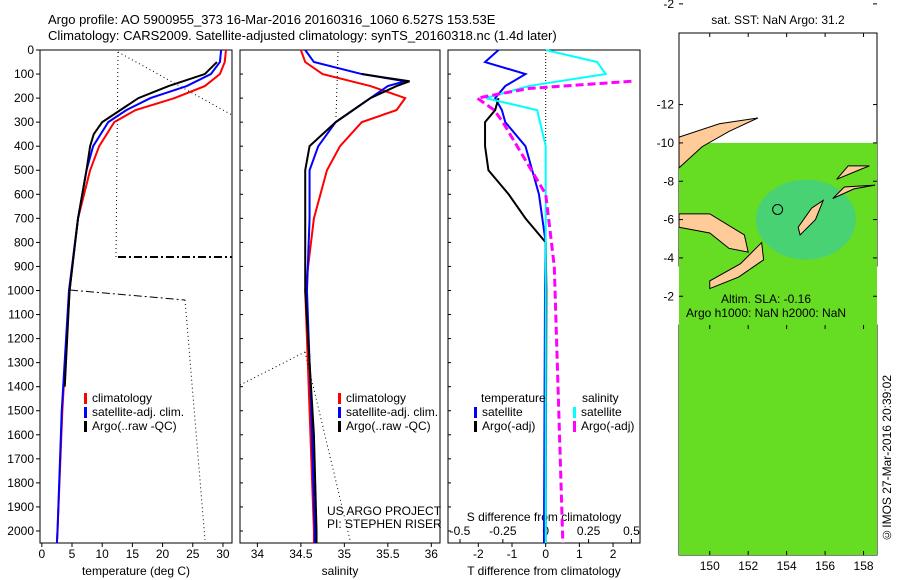 The height and width of the screenshot is (580, 900). I want to click on y-tick-label: 1000, so click(20, 290).